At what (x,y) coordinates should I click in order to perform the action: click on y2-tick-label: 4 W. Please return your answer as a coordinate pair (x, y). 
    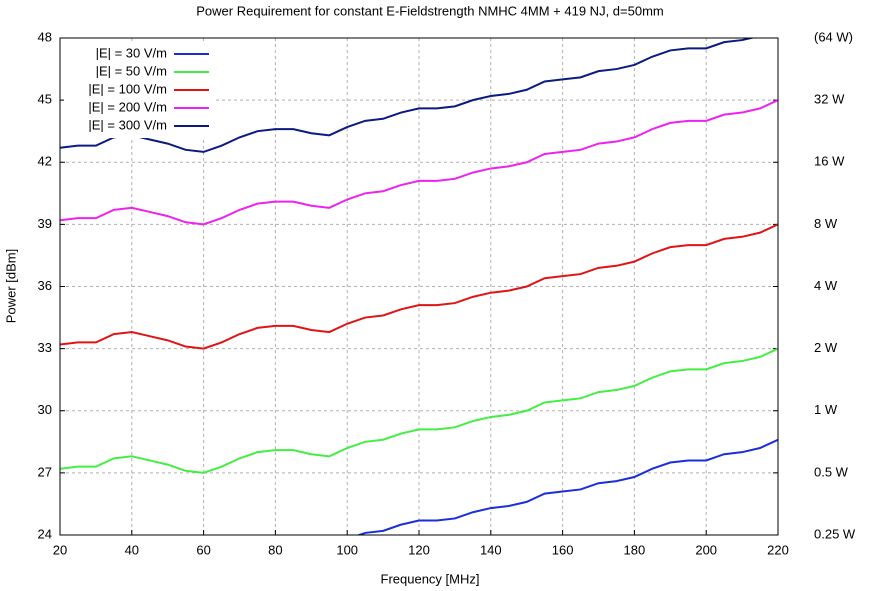
    Looking at the image, I should click on (826, 285).